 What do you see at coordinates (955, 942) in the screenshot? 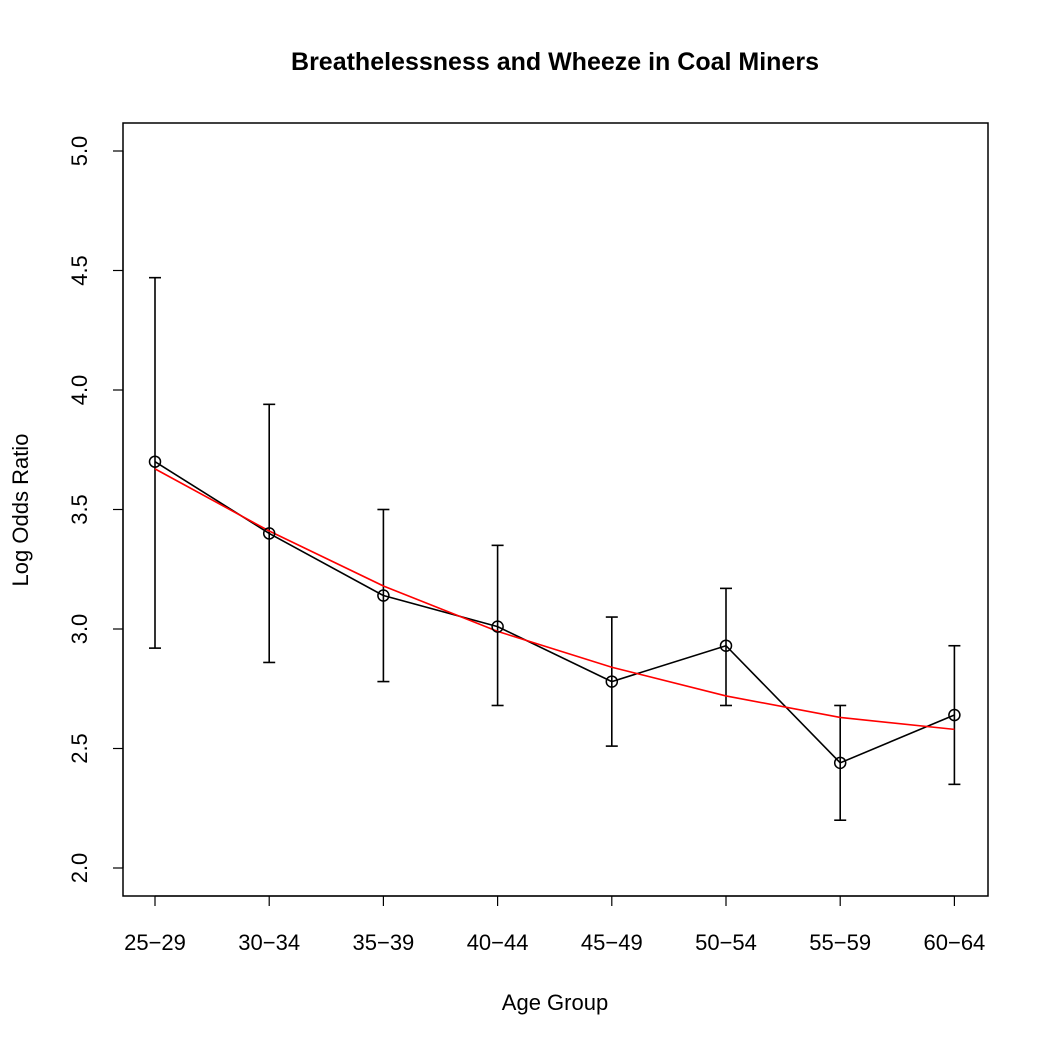
I see `x-tick-label: 60−64` at bounding box center [955, 942].